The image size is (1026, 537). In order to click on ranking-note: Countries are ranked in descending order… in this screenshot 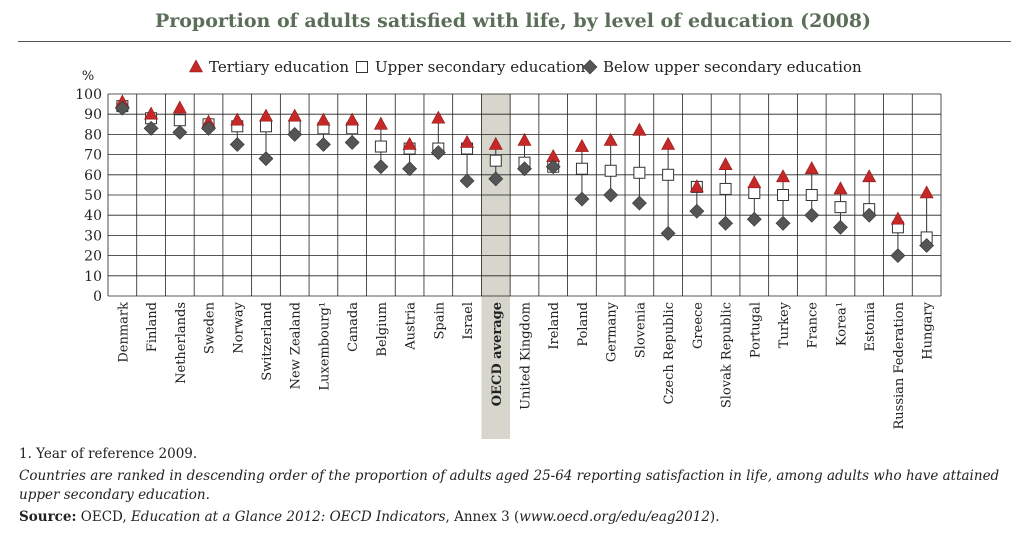, I will do `click(509, 485)`.